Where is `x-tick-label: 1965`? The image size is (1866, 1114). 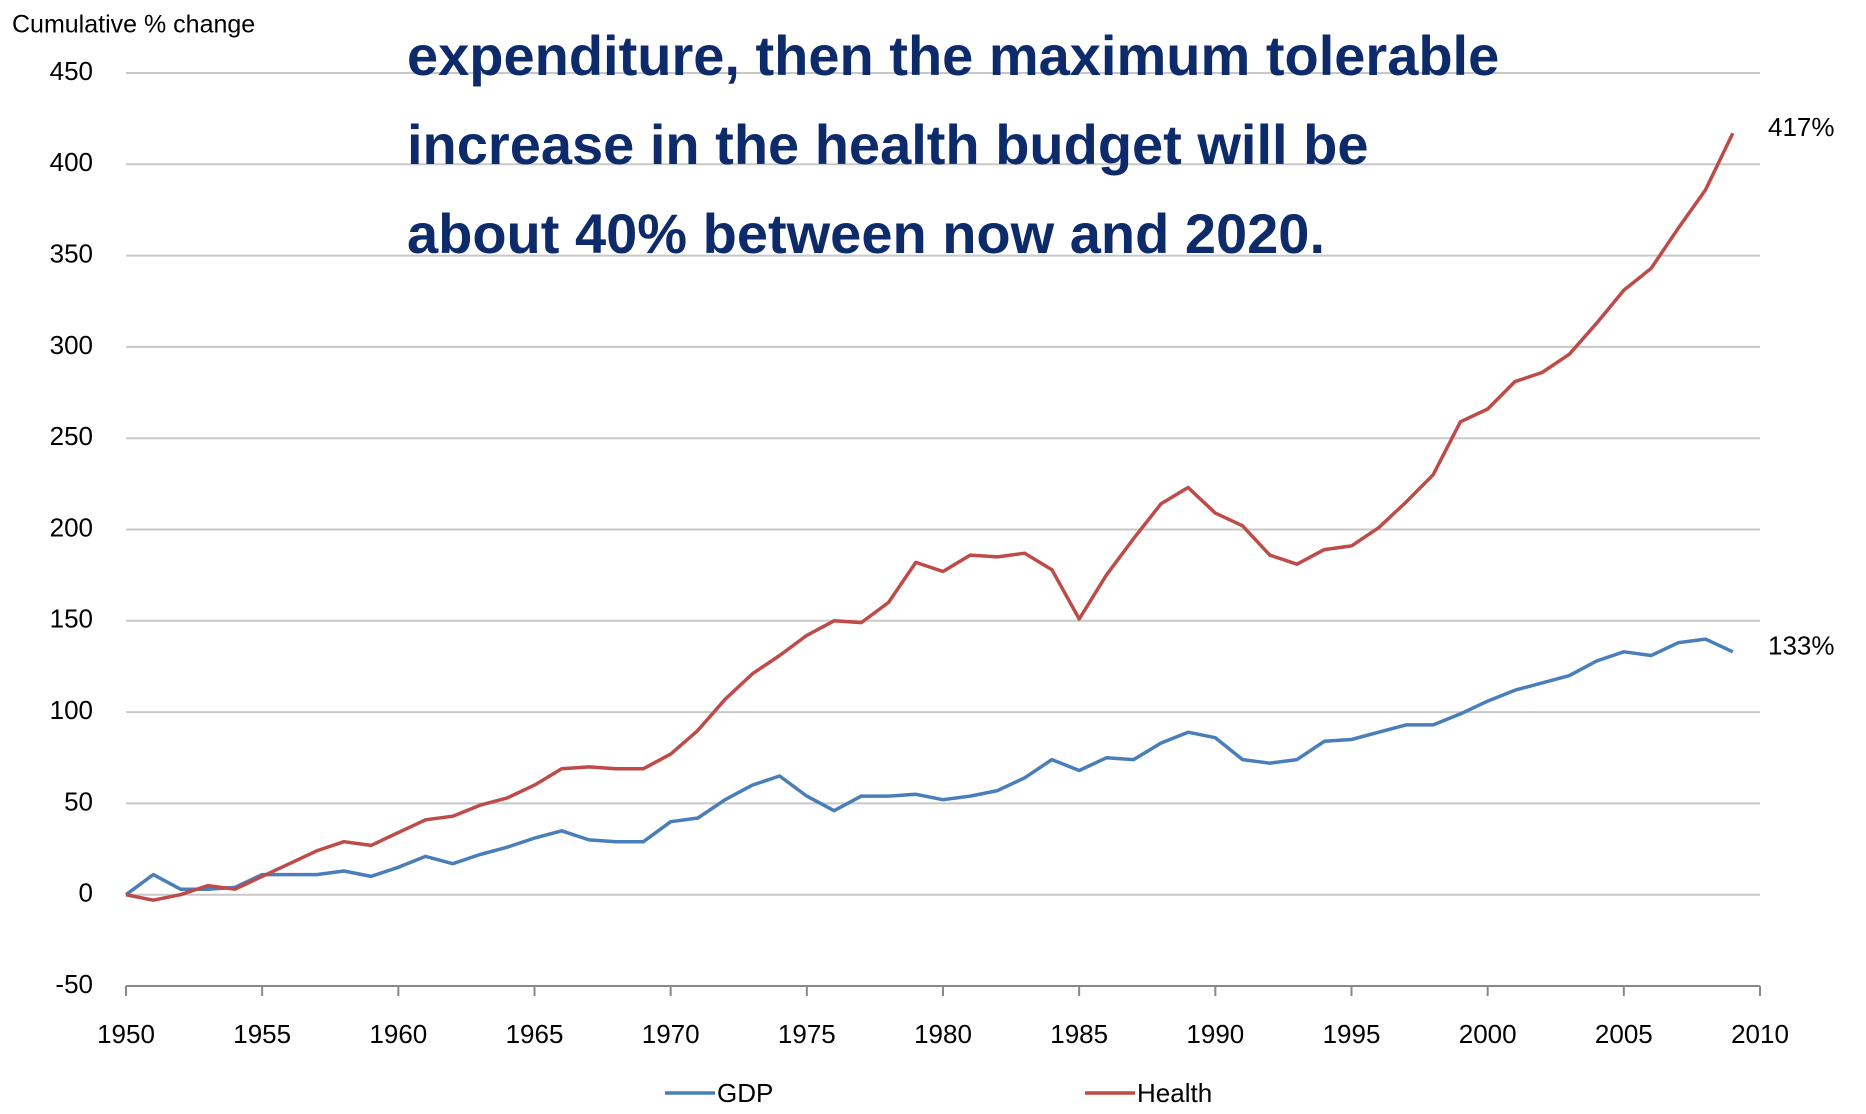 x-tick-label: 1965 is located at coordinates (535, 1034).